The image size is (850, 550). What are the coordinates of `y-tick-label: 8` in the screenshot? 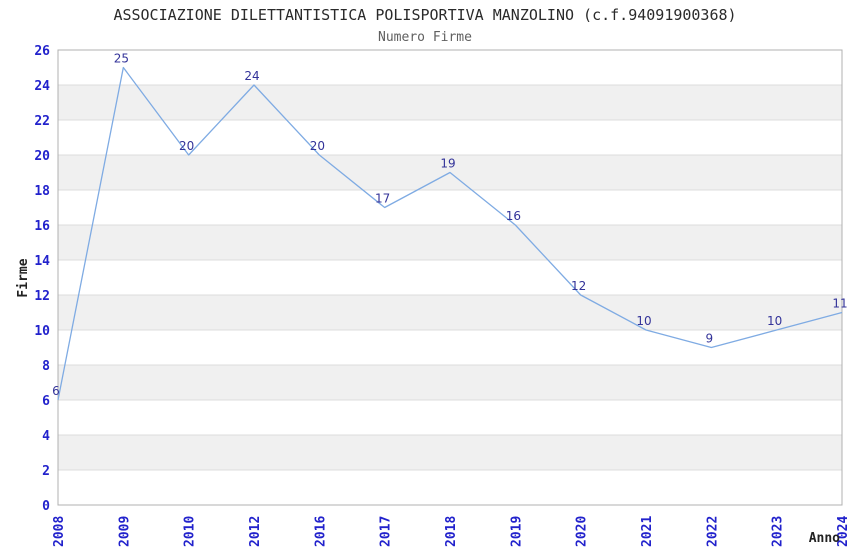 It's located at (46, 366).